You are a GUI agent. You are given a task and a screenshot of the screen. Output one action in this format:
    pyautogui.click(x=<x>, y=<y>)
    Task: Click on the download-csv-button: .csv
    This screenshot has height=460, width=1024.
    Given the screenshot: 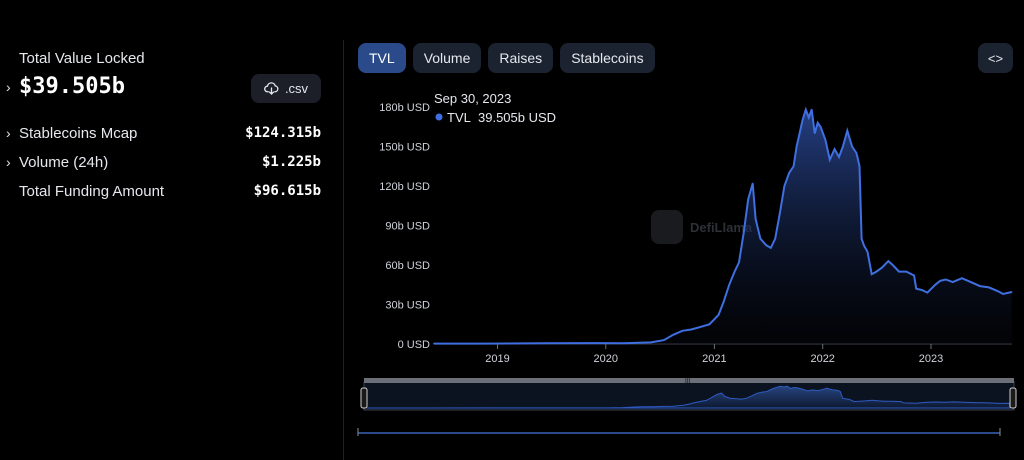 What is the action you would take?
    pyautogui.click(x=286, y=88)
    